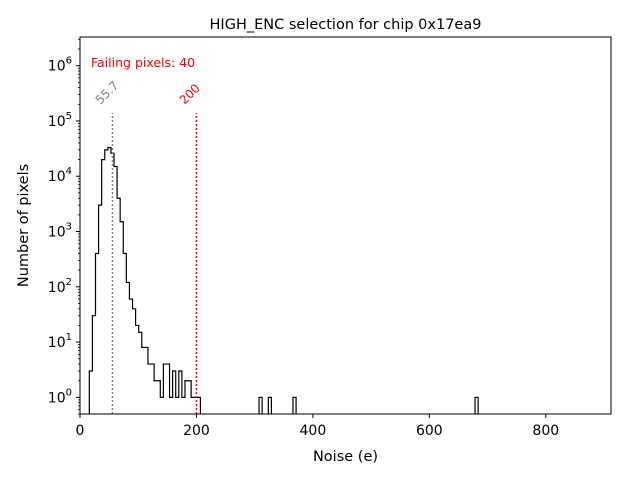  I want to click on y-axis: 10⁰ 10¹ 10² 10³ 10⁴ 10⁵ 10⁶, so click(64, 226).